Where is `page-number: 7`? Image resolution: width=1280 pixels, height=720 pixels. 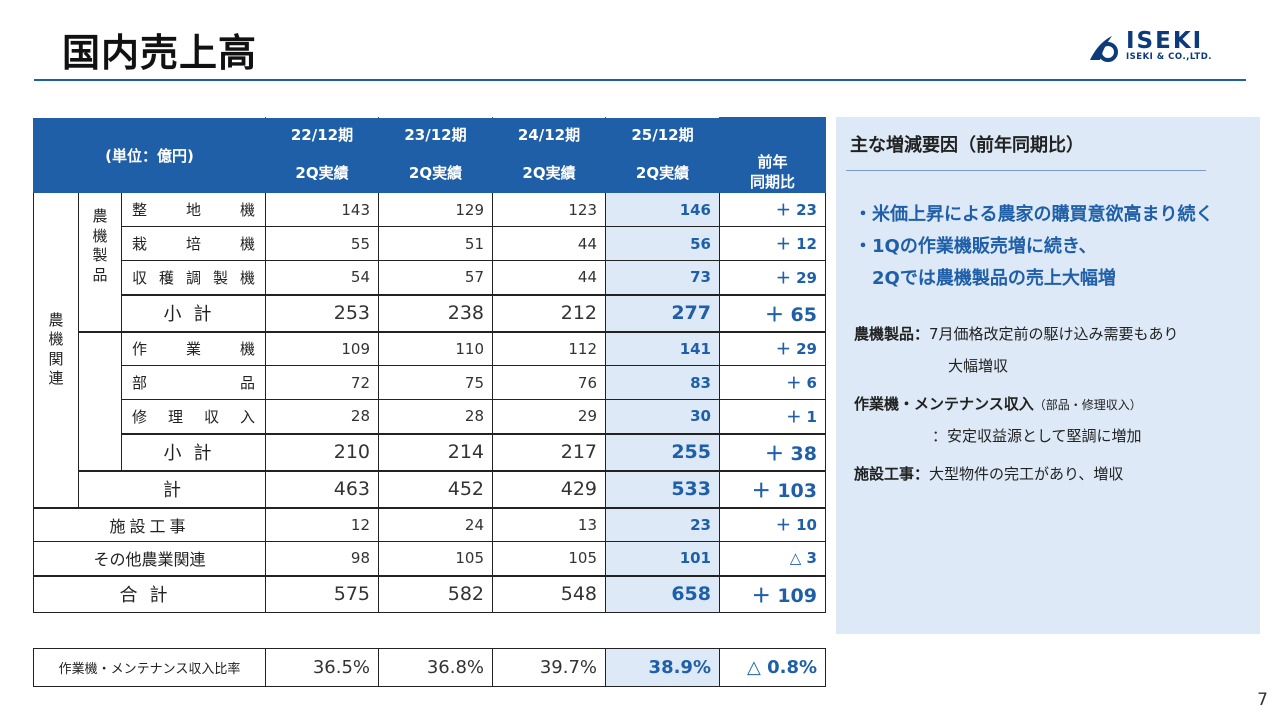
page-number: 7 is located at coordinates (1262, 700).